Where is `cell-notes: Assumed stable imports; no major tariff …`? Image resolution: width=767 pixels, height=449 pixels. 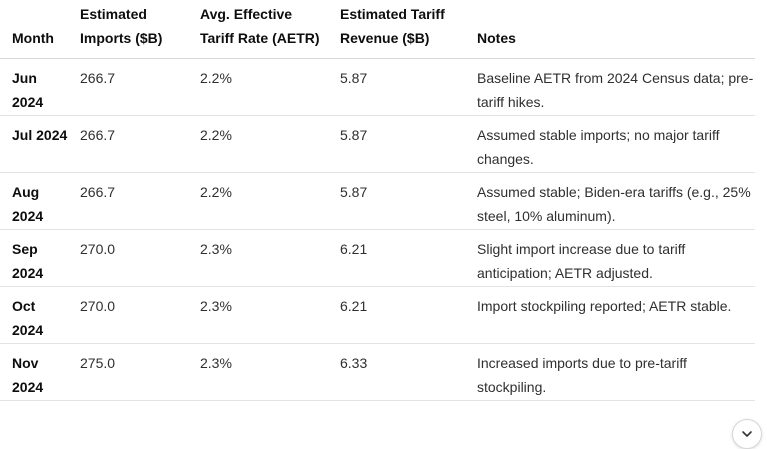 cell-notes: Assumed stable imports; no major tariff … is located at coordinates (598, 147).